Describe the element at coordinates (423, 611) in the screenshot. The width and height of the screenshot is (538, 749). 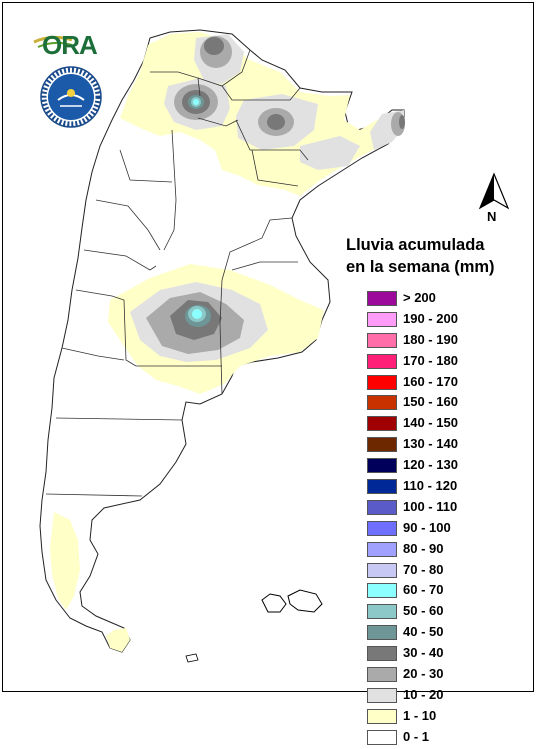
I see `legend-label: 50 - 60` at that location.